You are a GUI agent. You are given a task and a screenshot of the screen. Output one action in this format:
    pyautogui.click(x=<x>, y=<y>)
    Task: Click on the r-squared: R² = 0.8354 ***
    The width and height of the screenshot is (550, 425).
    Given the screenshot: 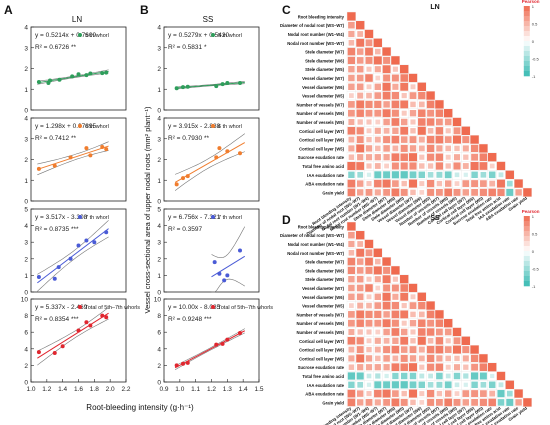 What is the action you would take?
    pyautogui.click(x=57, y=319)
    